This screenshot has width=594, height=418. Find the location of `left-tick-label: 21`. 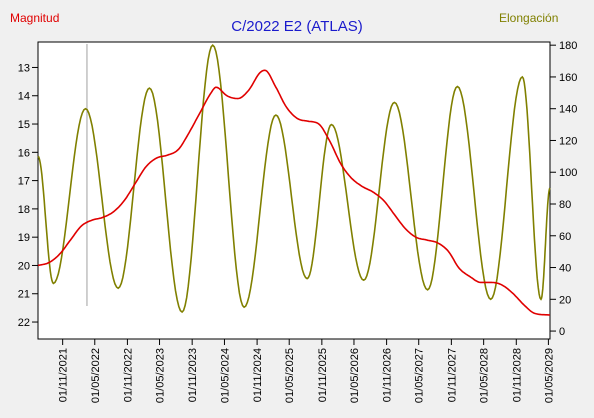

left-tick-label: 21 is located at coordinates (24, 295).